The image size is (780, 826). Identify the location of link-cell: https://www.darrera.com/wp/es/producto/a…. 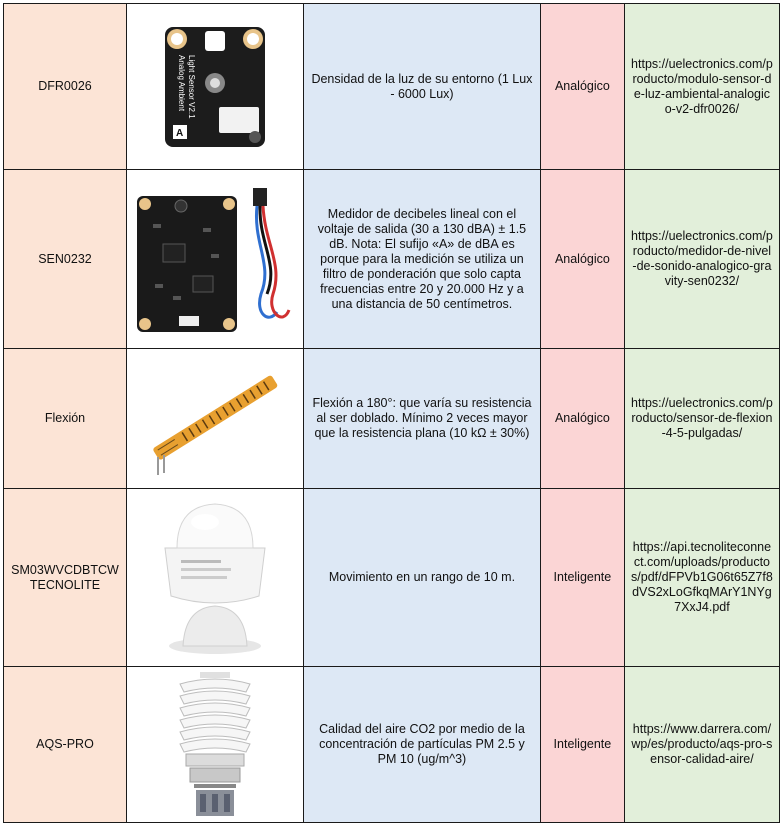
(701, 744).